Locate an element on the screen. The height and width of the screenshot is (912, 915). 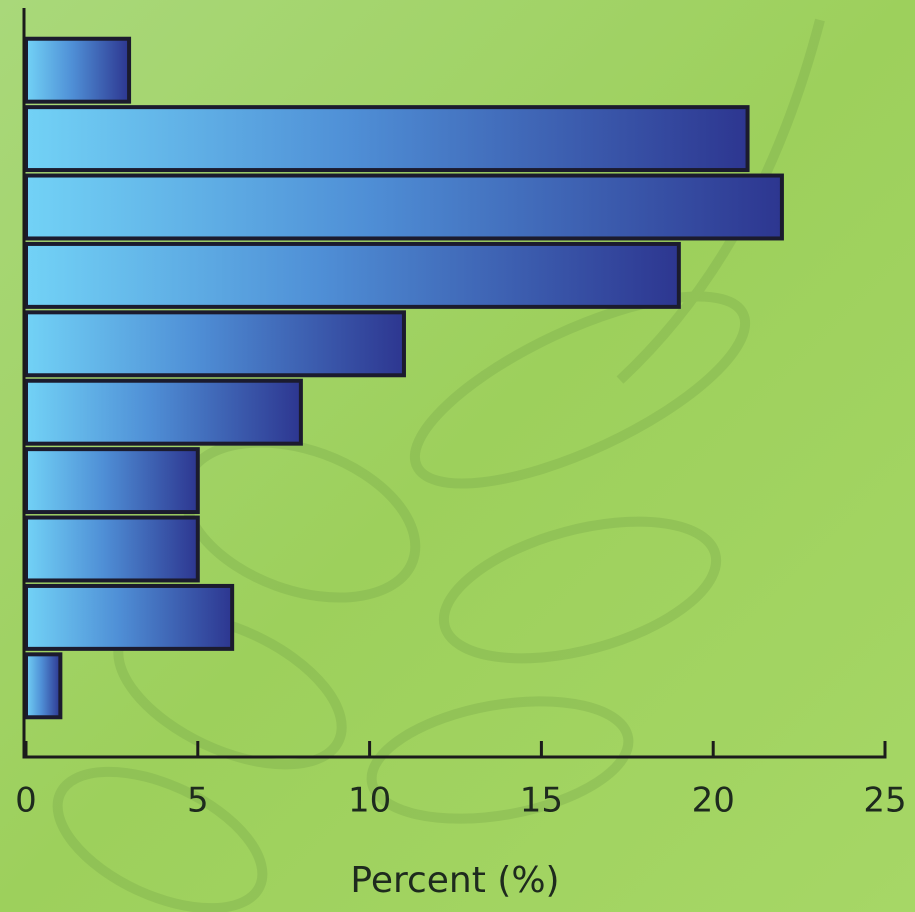
x-axis-label: Percent (%) is located at coordinates (454, 880).